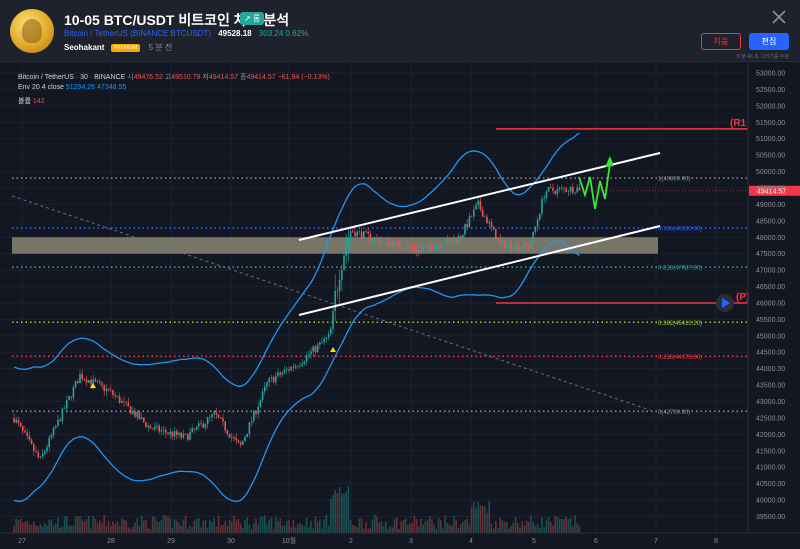  What do you see at coordinates (84, 47) in the screenshot?
I see `author-name: Seohakant` at bounding box center [84, 47].